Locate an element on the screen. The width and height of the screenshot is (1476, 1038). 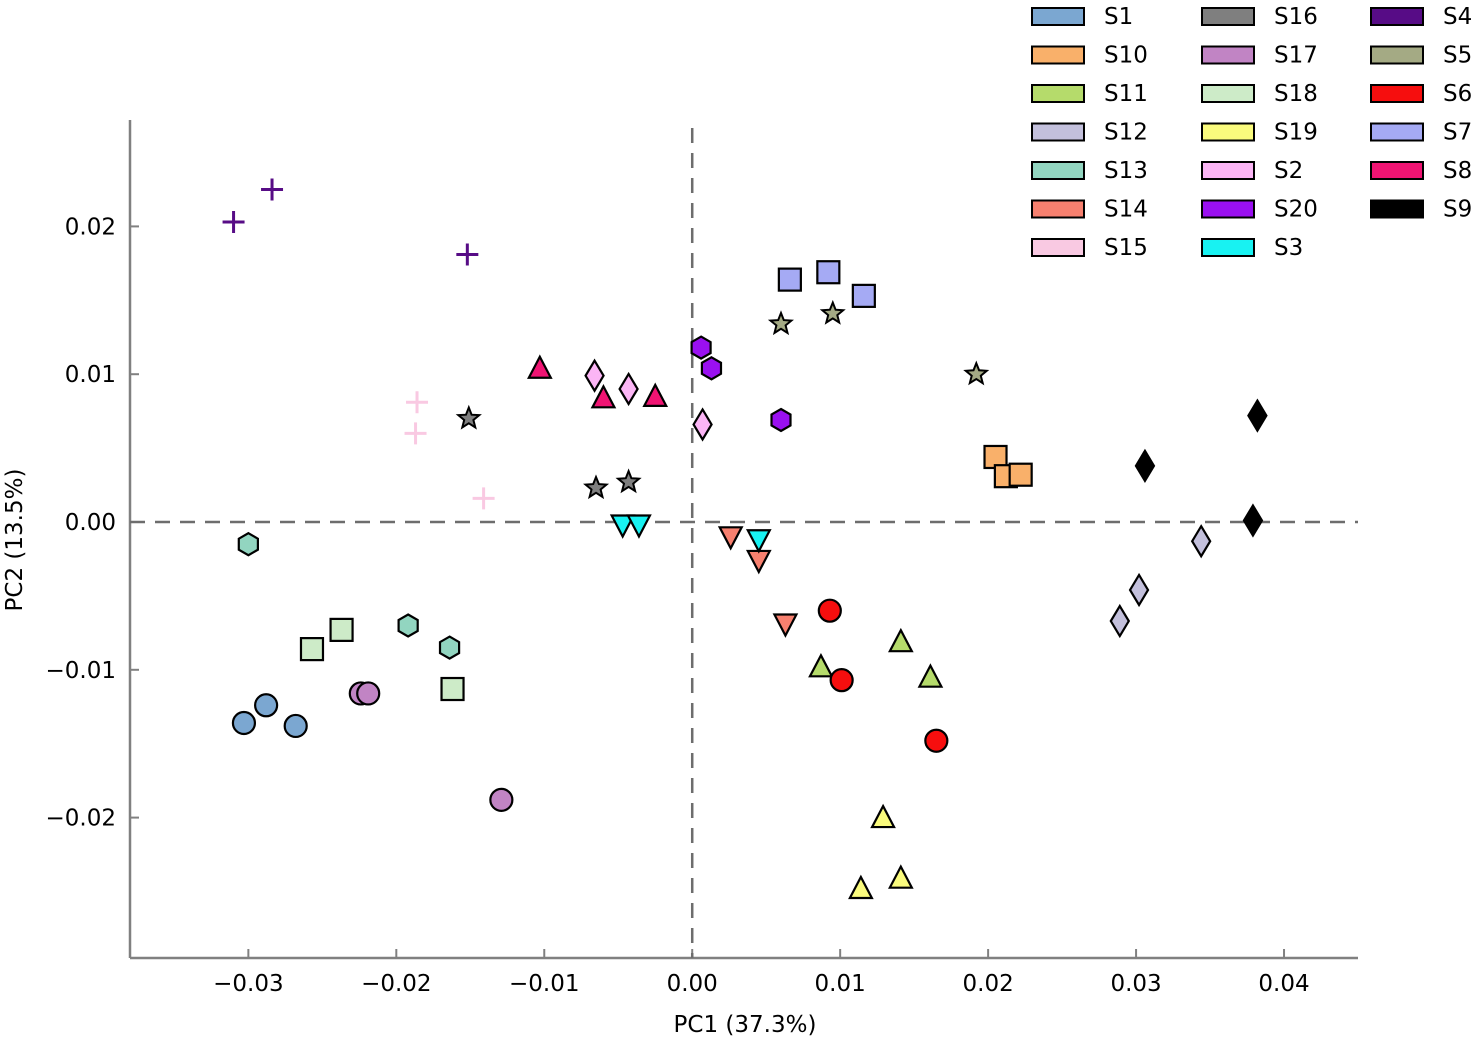
series-s17 is located at coordinates (431, 746).